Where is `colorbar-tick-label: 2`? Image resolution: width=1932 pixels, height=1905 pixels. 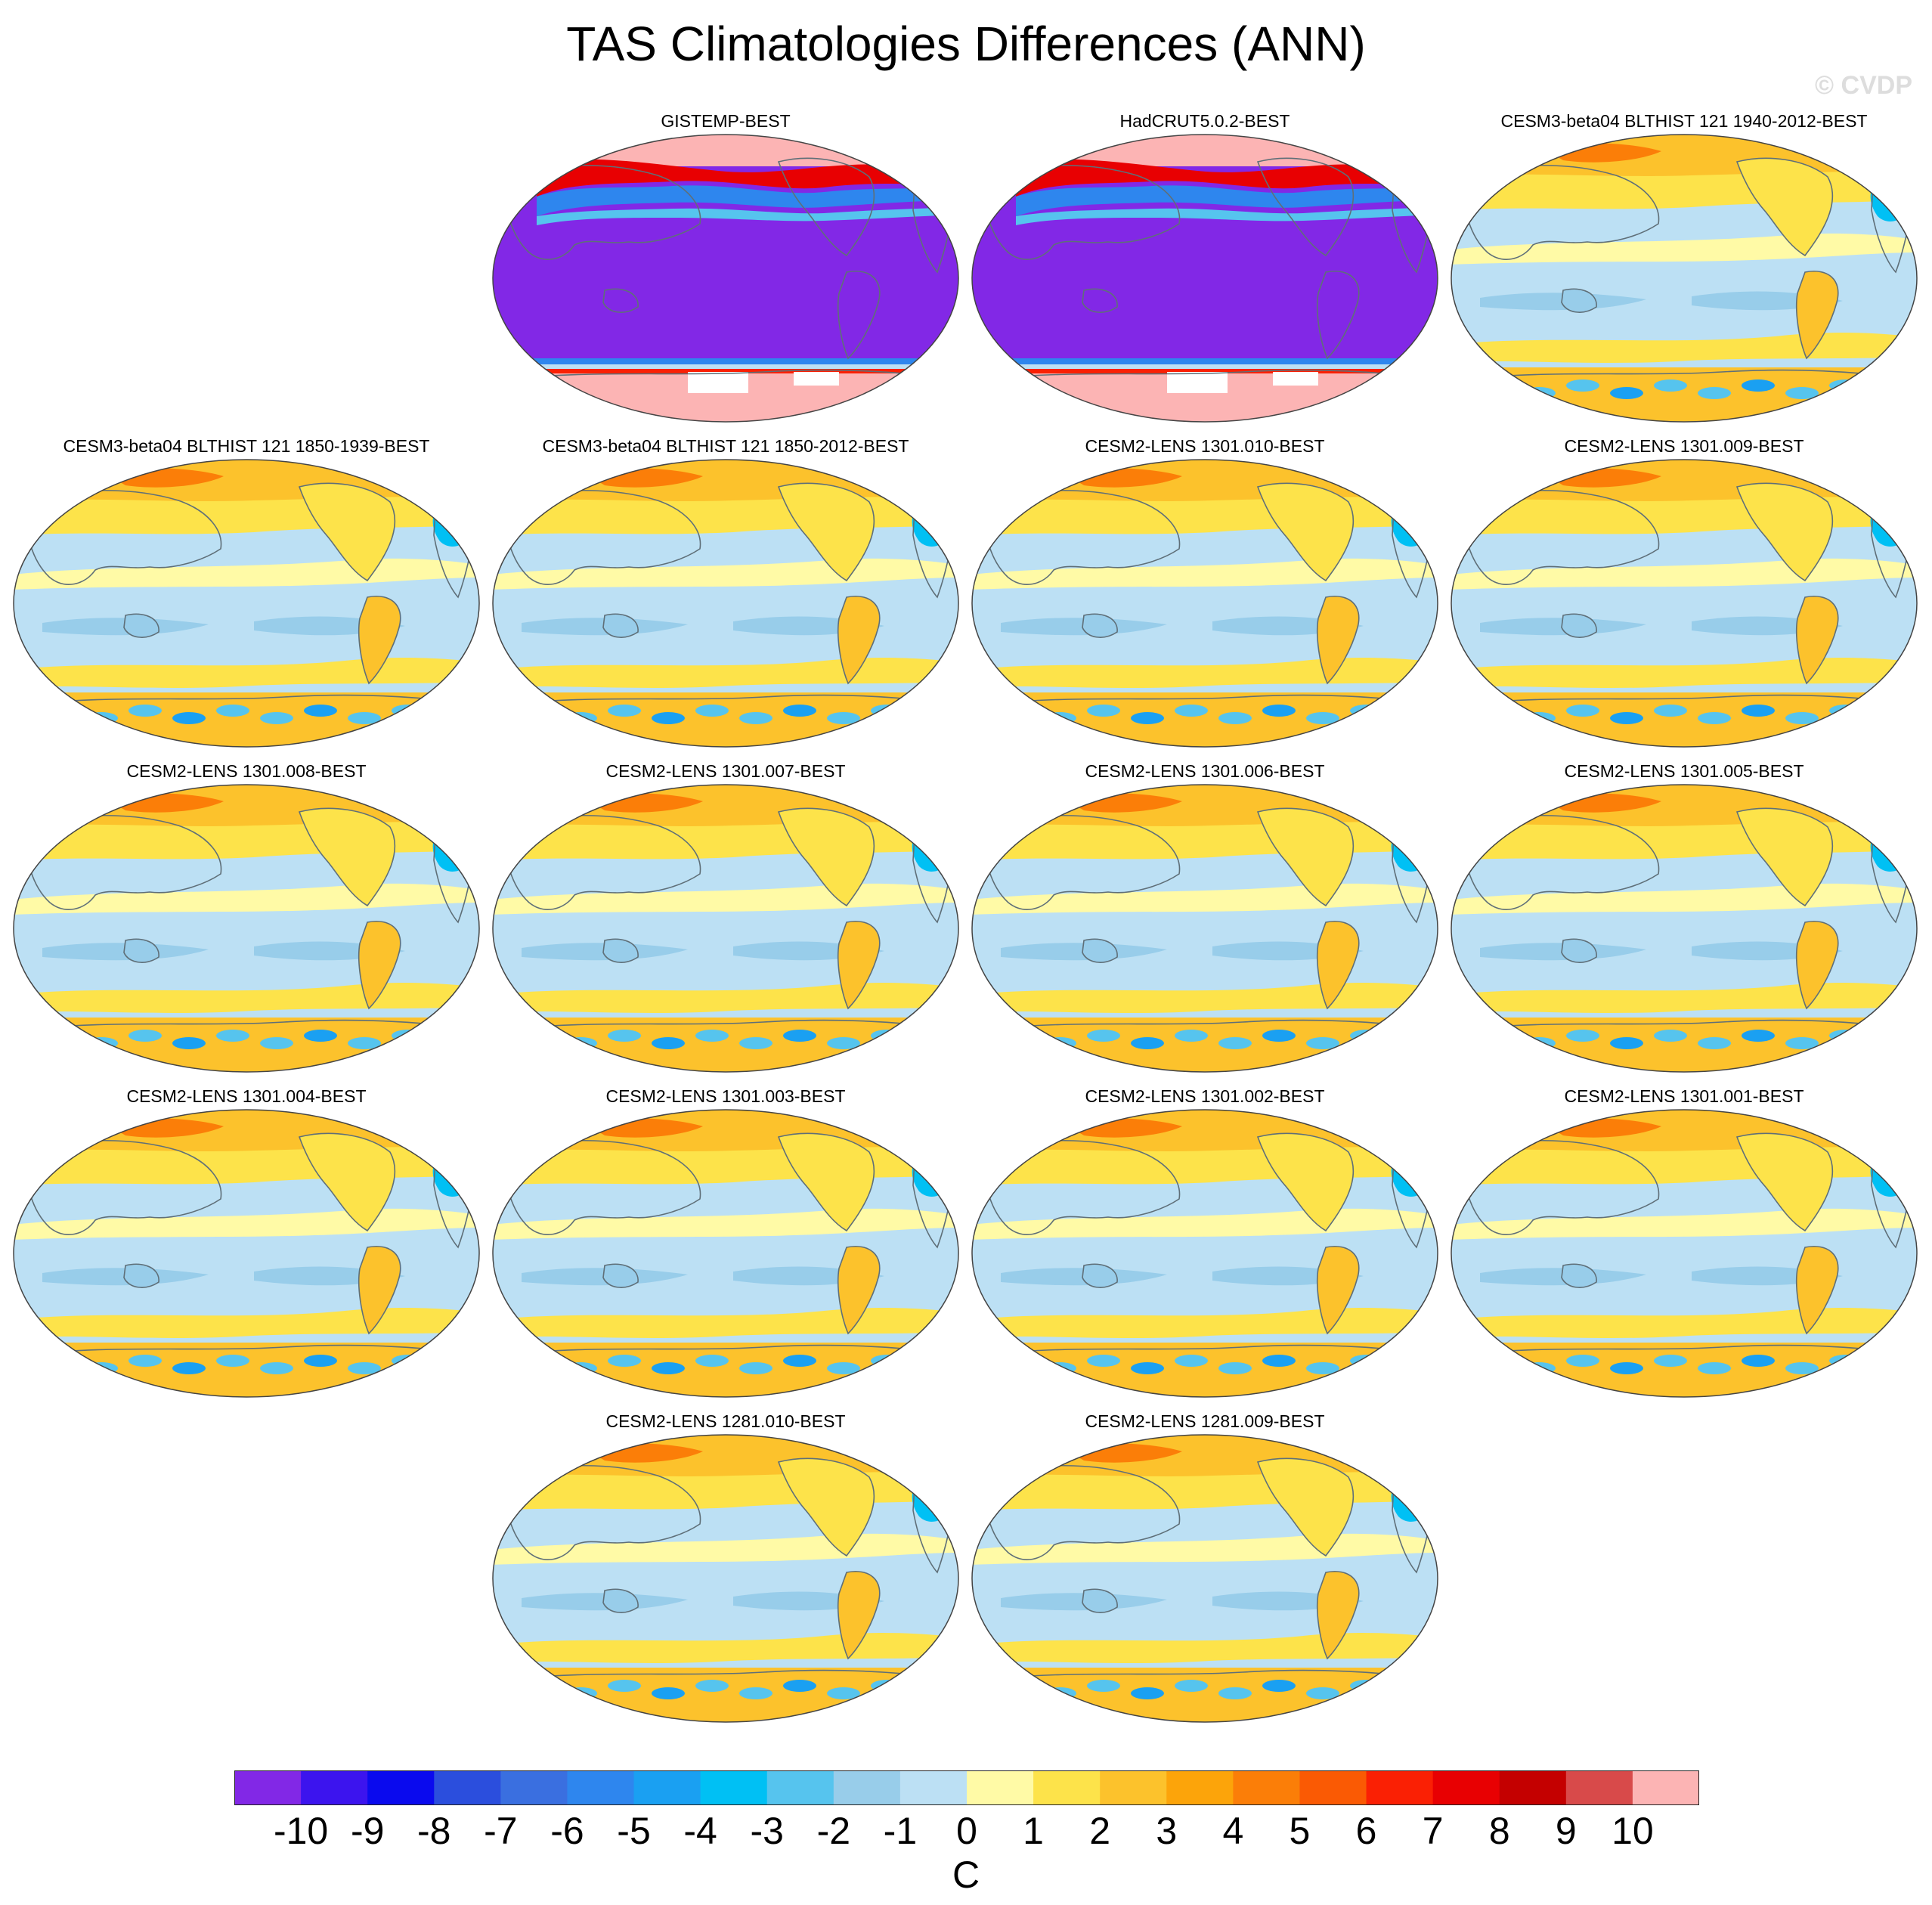
colorbar-tick-label: 2 is located at coordinates (1100, 1831).